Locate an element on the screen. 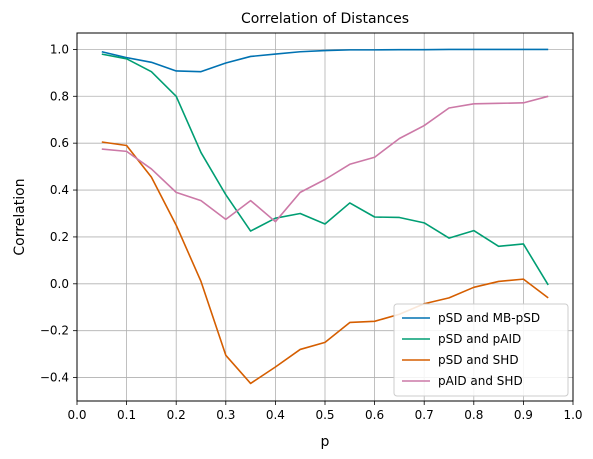  y-tick-label: −0.2 is located at coordinates (54, 331).